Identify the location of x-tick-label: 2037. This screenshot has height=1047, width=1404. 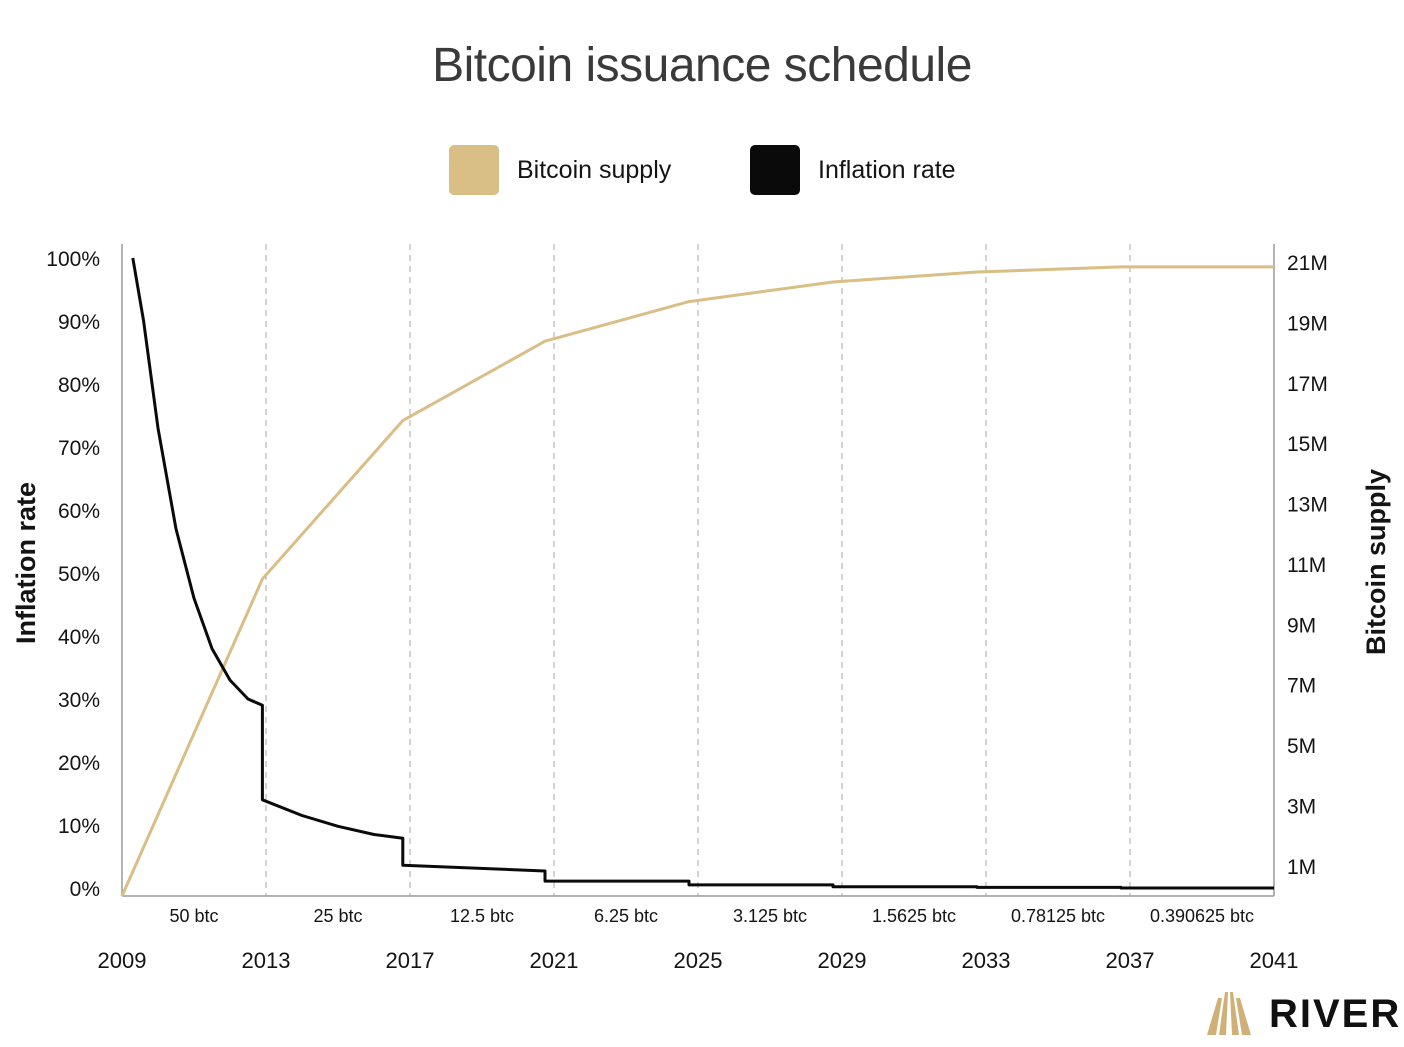
(1130, 960).